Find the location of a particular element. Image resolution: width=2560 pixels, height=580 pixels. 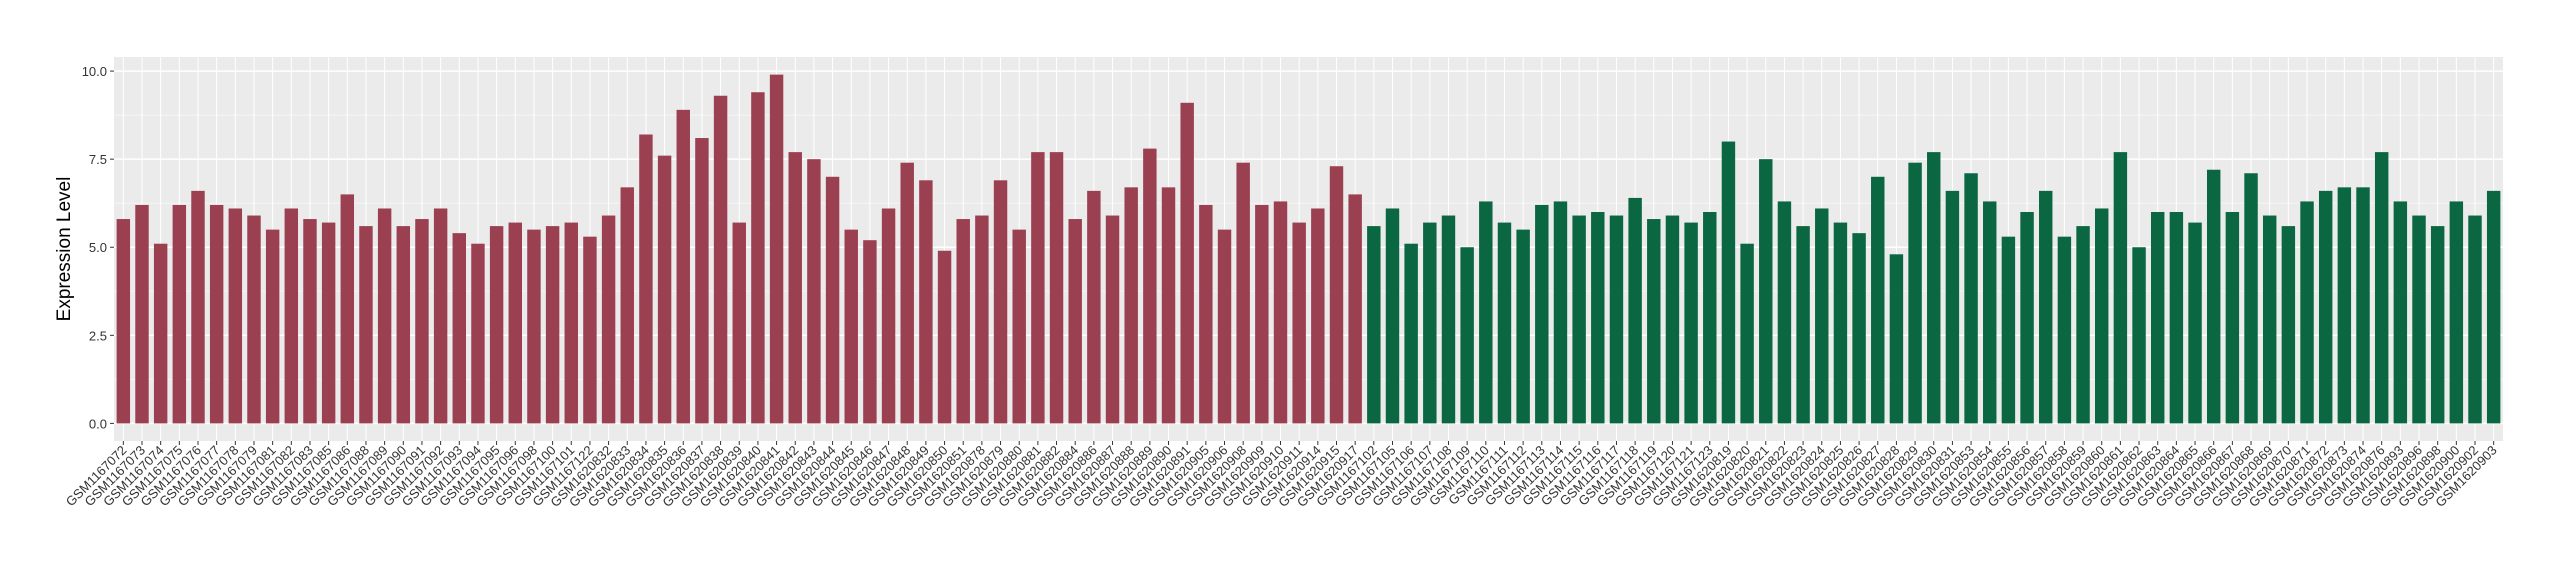

y-tick-label: 10.0 is located at coordinates (94, 71).